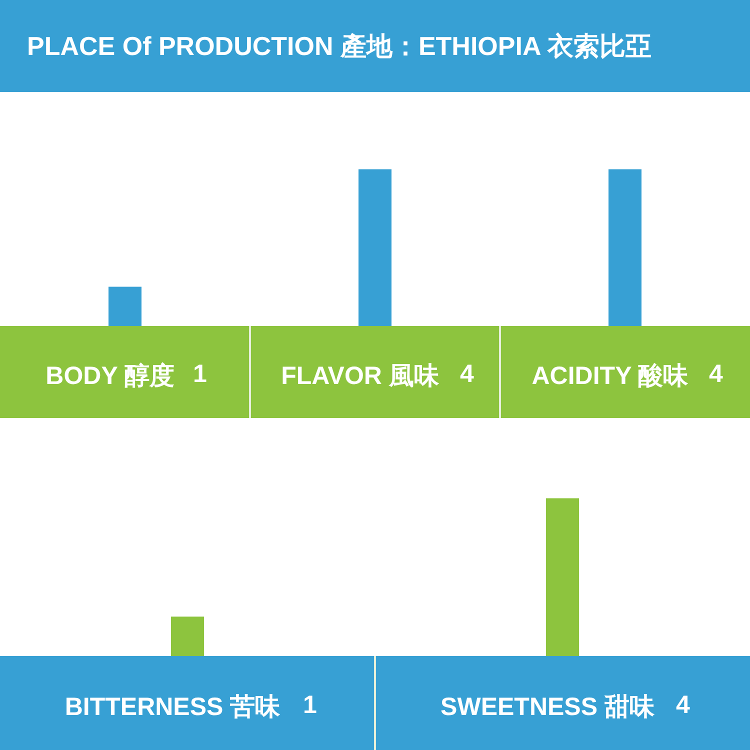 This screenshot has height=750, width=750. I want to click on x-tick-label: ACIDITY 酸味, so click(611, 376).